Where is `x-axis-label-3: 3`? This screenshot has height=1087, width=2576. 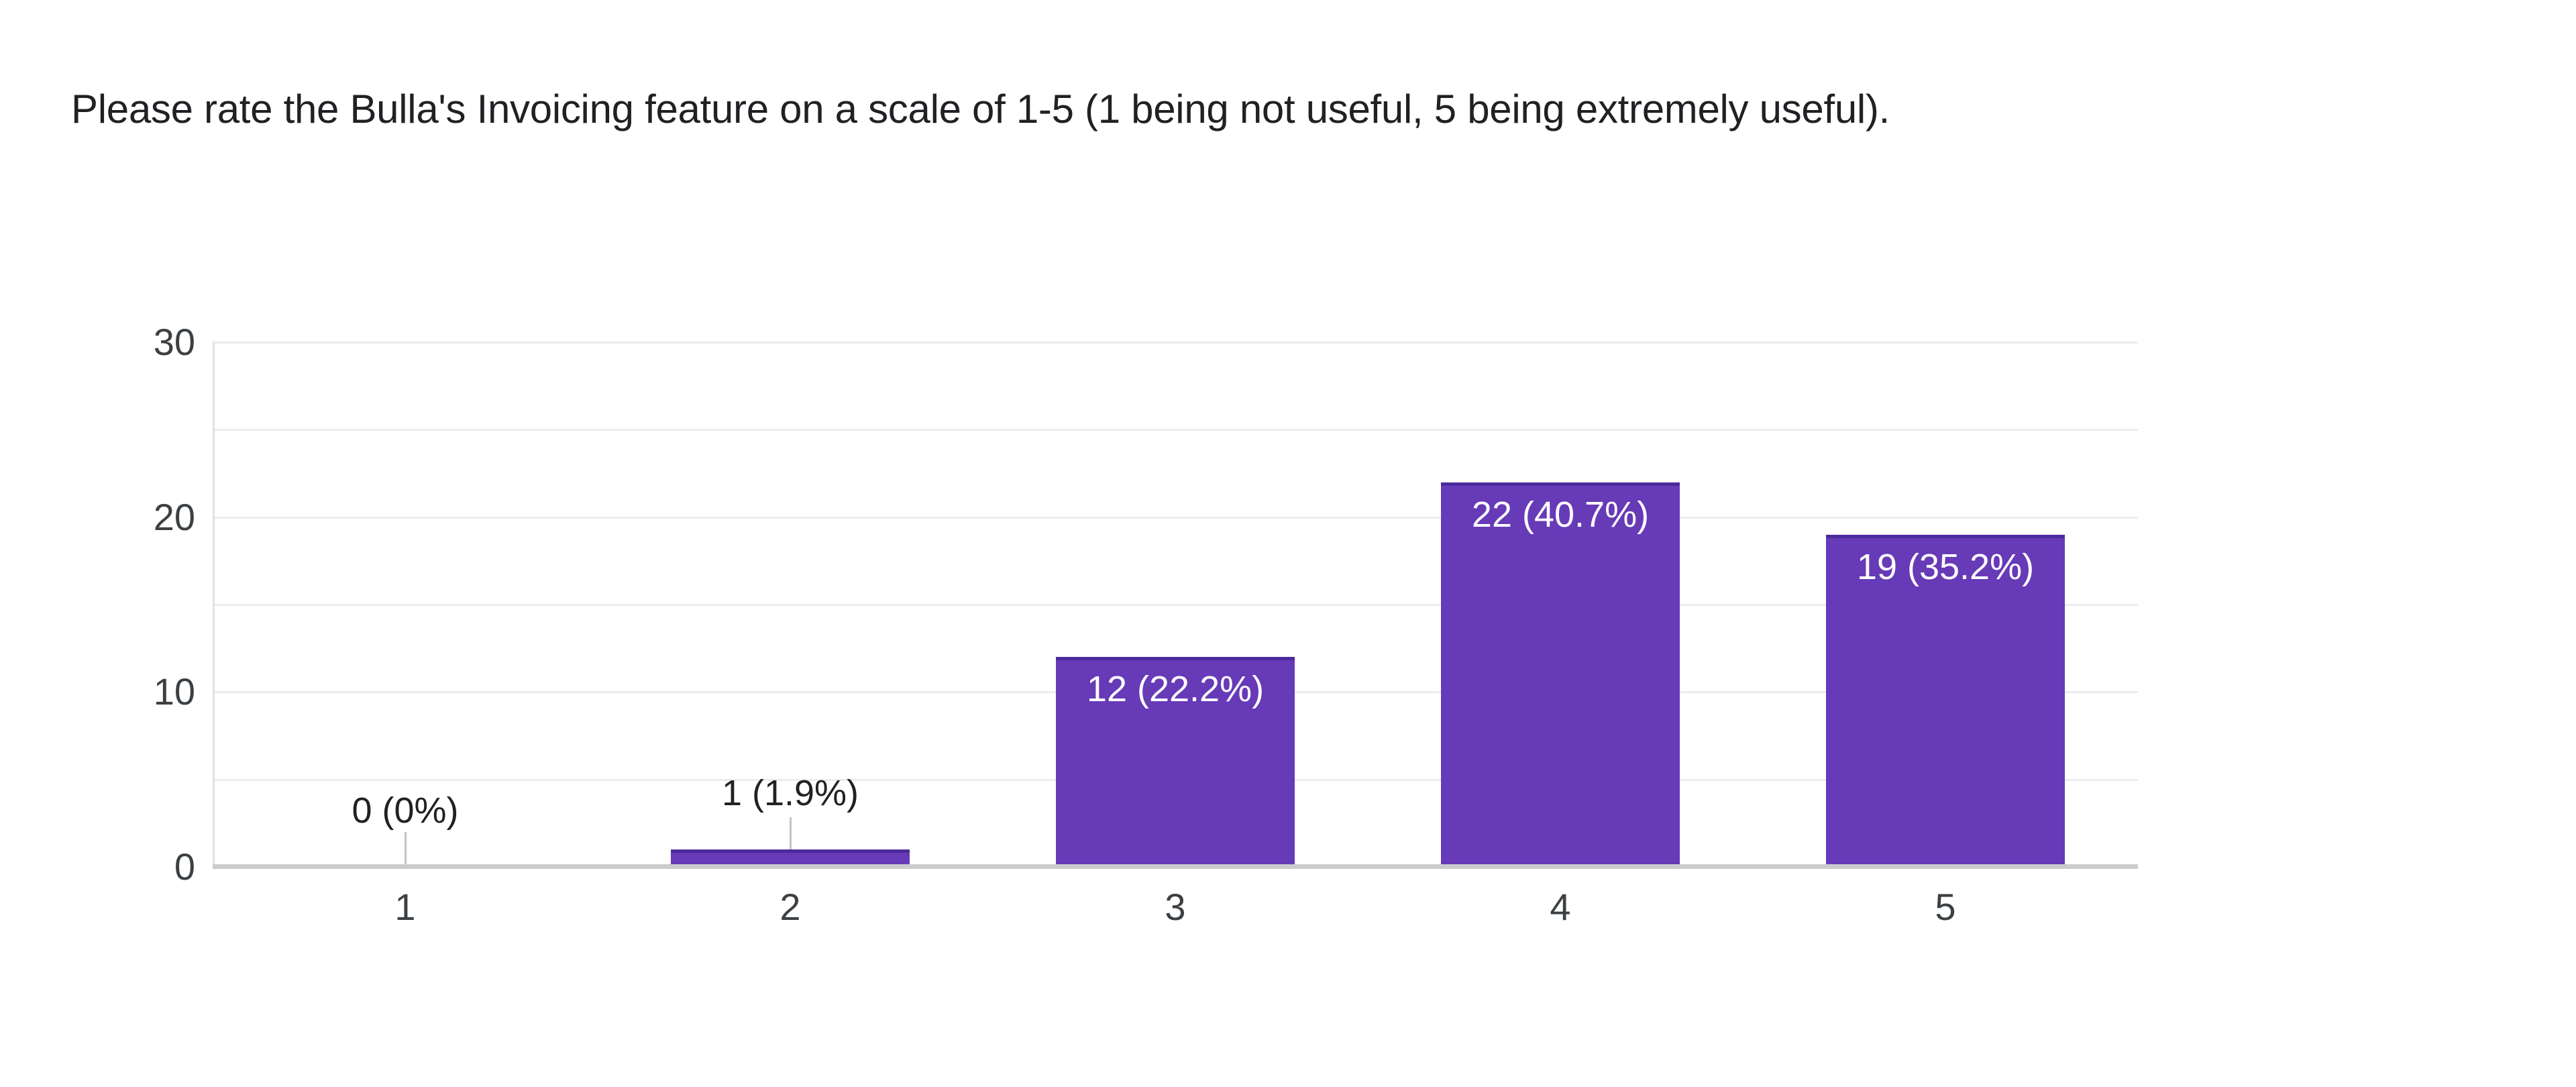
x-axis-label-3: 3 is located at coordinates (1175, 907).